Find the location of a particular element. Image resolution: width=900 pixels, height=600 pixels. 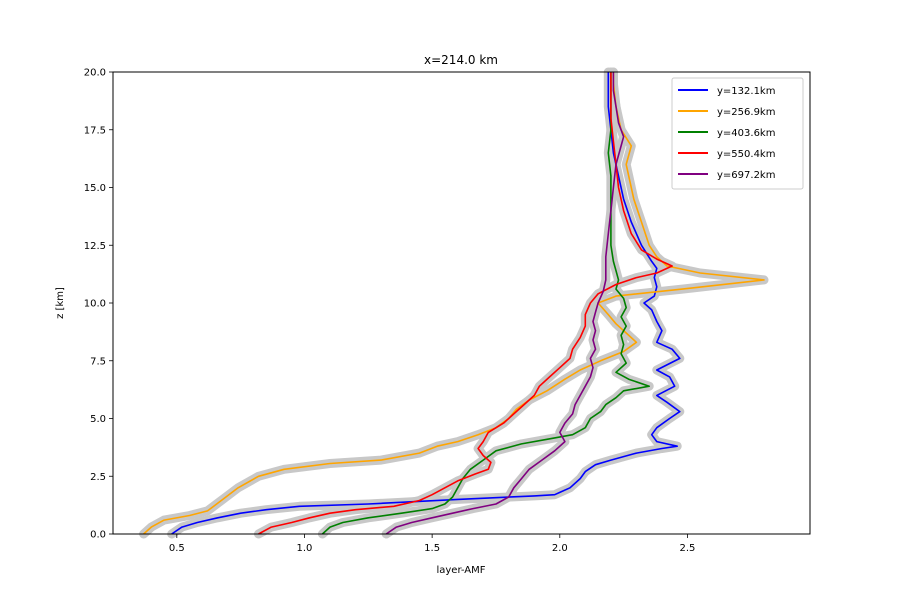

x-tick-label: 2.0 is located at coordinates (560, 548).